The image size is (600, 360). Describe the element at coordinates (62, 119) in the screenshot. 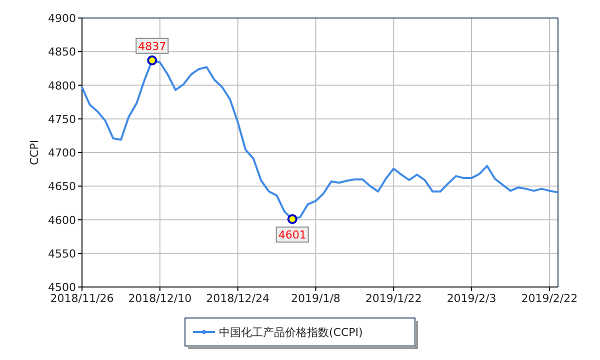

I see `y-tick-label: 4750` at that location.